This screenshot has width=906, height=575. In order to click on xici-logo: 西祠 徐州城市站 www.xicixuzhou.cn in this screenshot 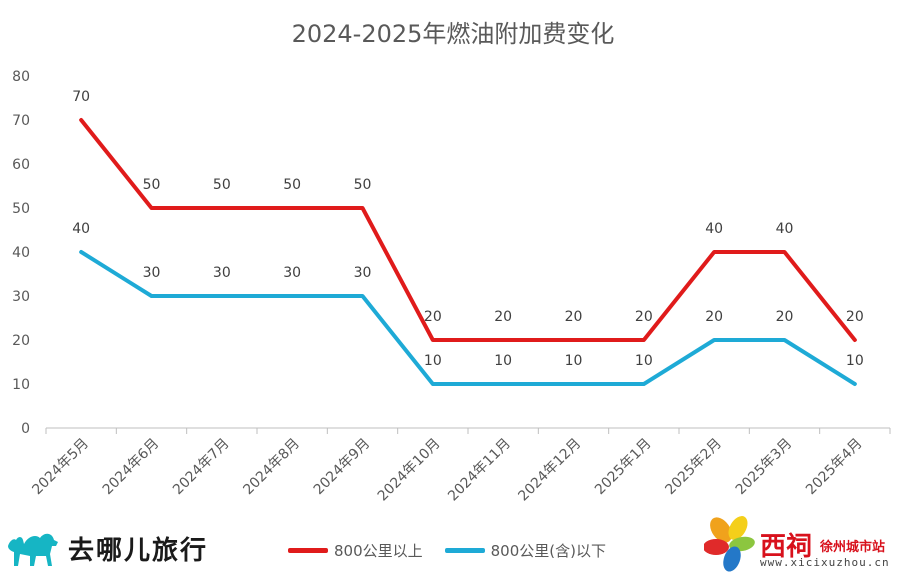, I will do `click(804, 543)`.